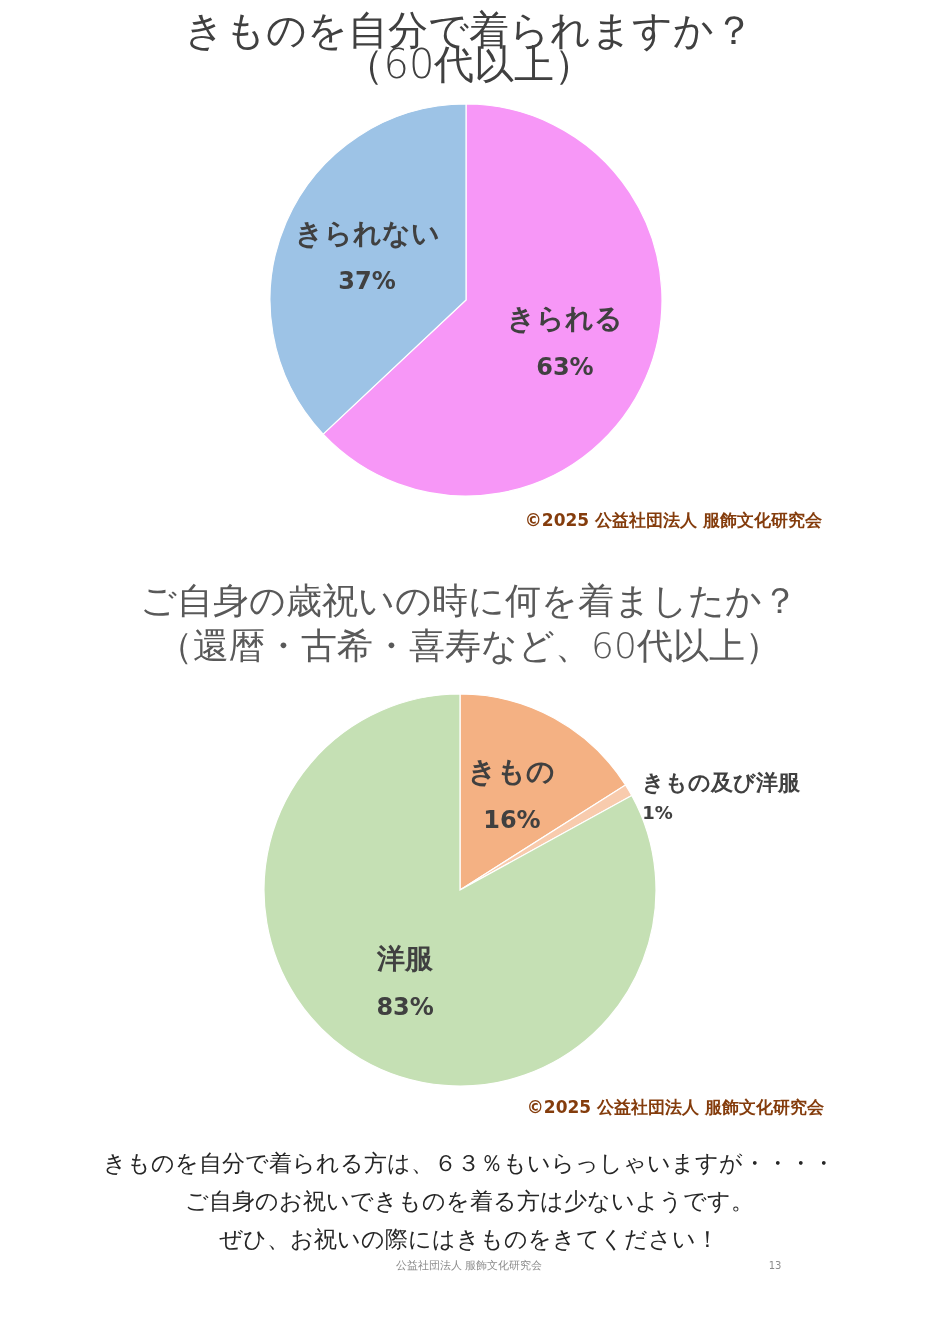 Image resolution: width=938 pixels, height=1326 pixels. I want to click on data-label: 83%, so click(405, 1006).